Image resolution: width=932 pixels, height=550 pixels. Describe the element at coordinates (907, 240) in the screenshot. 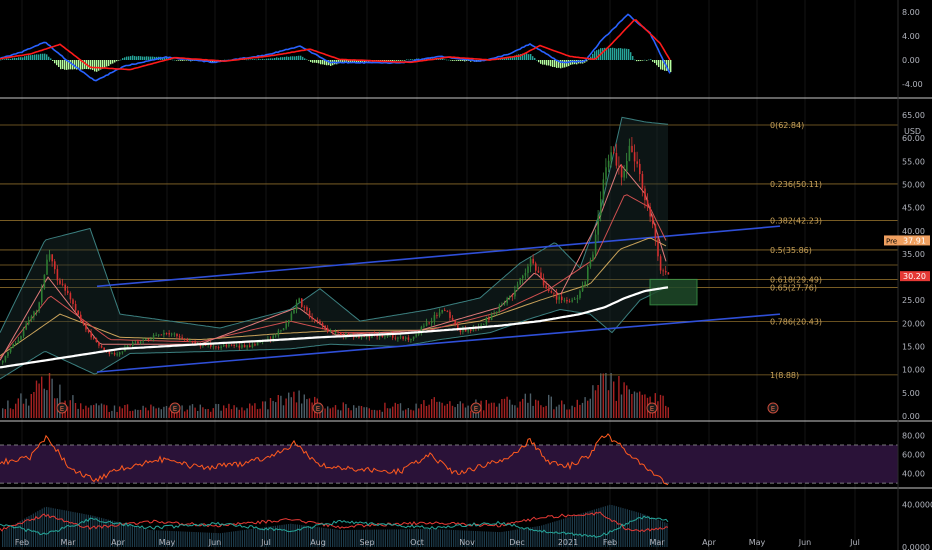

I see `price-label-0: Pre 37.91` at that location.